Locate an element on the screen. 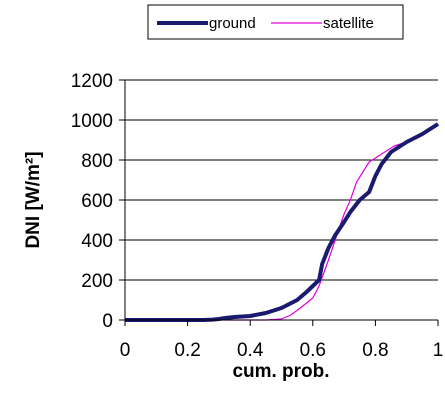  x-tick-labels: 0 0.2 0.4 0.6 0.8 1 is located at coordinates (282, 350).